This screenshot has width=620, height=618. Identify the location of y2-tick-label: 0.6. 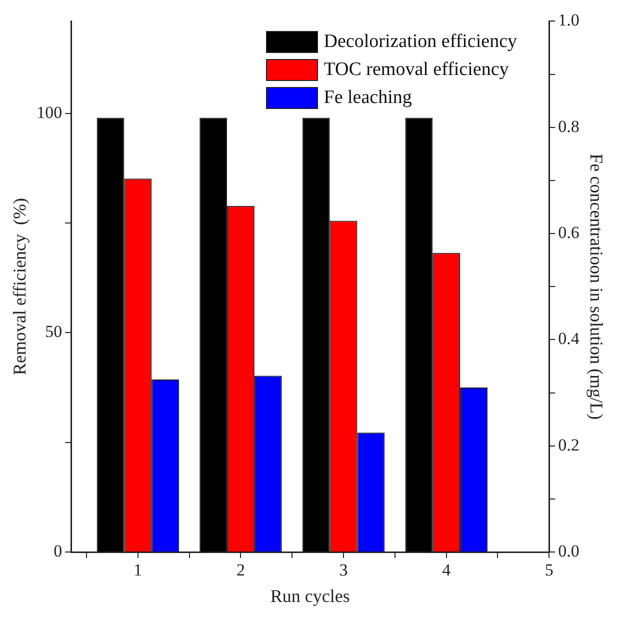
(569, 232).